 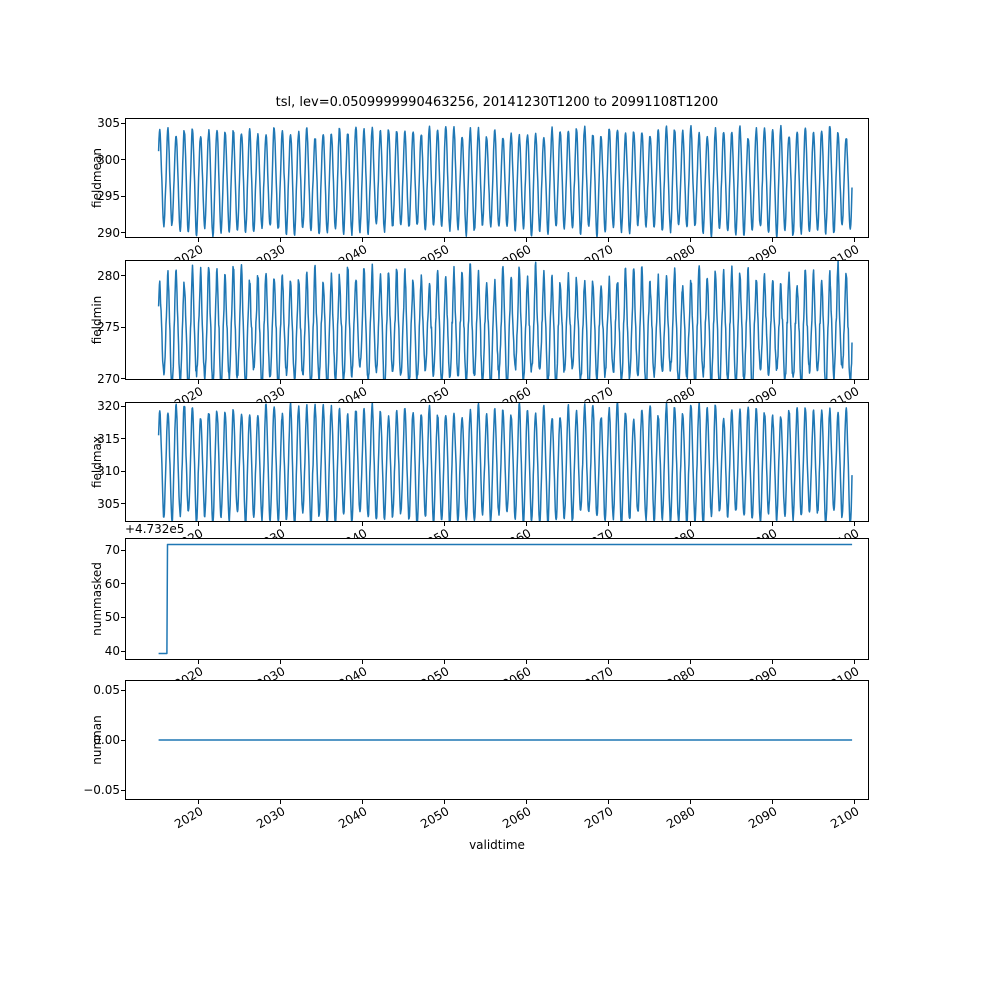 What do you see at coordinates (108, 471) in the screenshot?
I see `y-tick-label: 310` at bounding box center [108, 471].